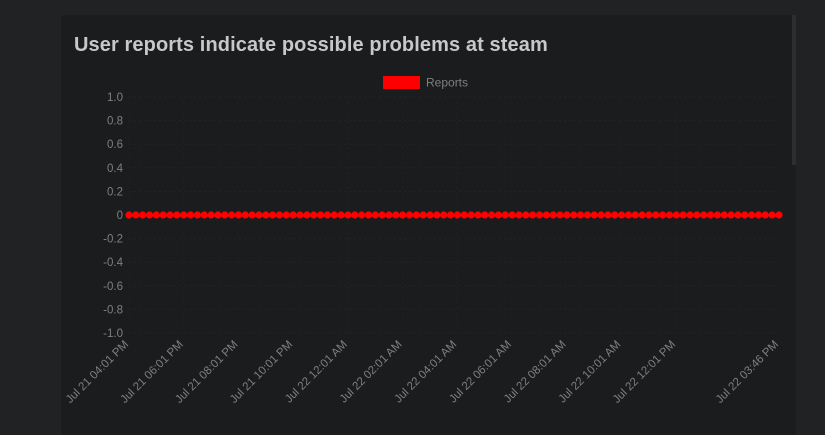 The width and height of the screenshot is (825, 435). What do you see at coordinates (115, 145) in the screenshot?
I see `y-tick-label: 0.6` at bounding box center [115, 145].